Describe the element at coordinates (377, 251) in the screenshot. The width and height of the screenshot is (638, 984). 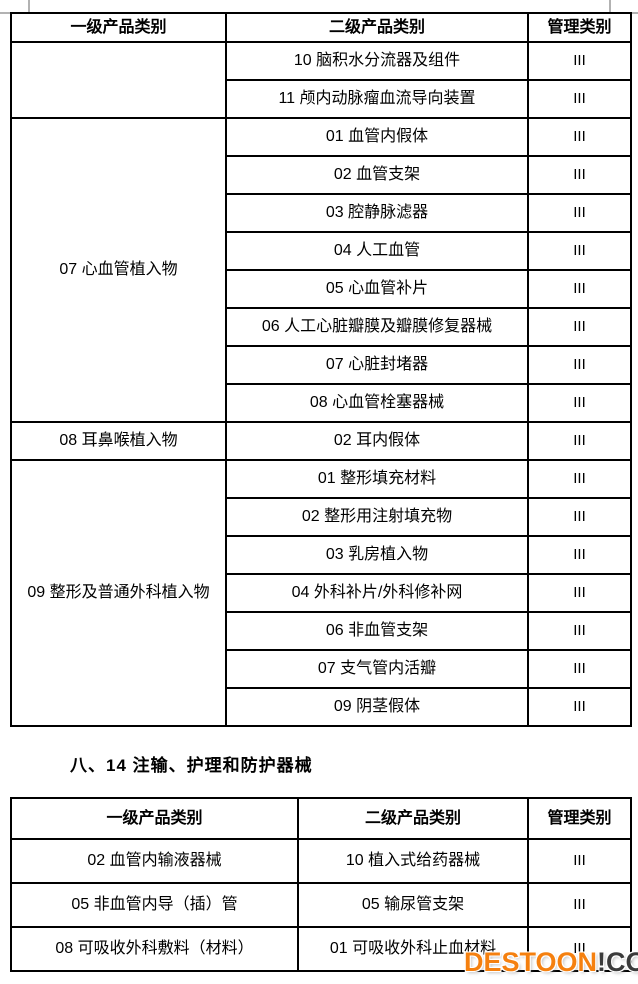
I see `level2-category-cell: 04 人工血管` at that location.